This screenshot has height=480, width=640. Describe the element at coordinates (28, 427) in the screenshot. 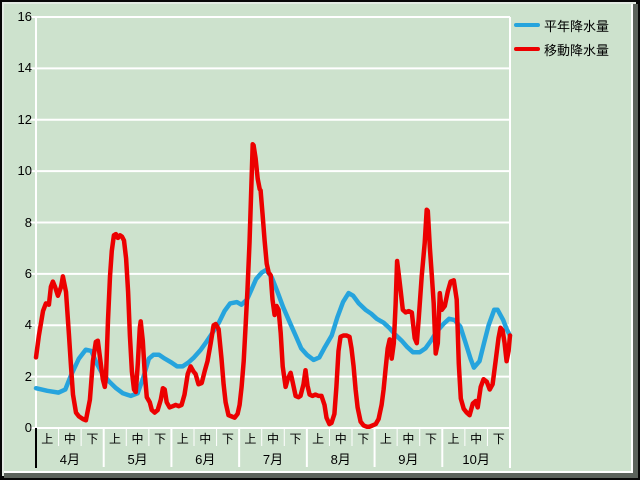

I see `y-axis-tick-label: 0` at that location.